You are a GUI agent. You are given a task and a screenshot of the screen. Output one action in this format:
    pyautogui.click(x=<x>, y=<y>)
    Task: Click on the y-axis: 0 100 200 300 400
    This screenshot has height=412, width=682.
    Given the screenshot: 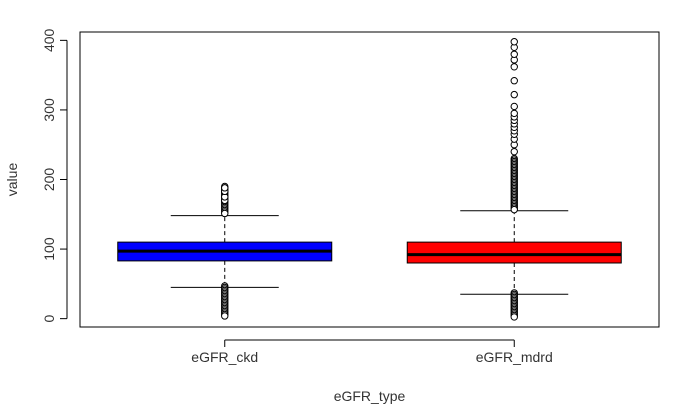 What is the action you would take?
    pyautogui.click(x=54, y=175)
    